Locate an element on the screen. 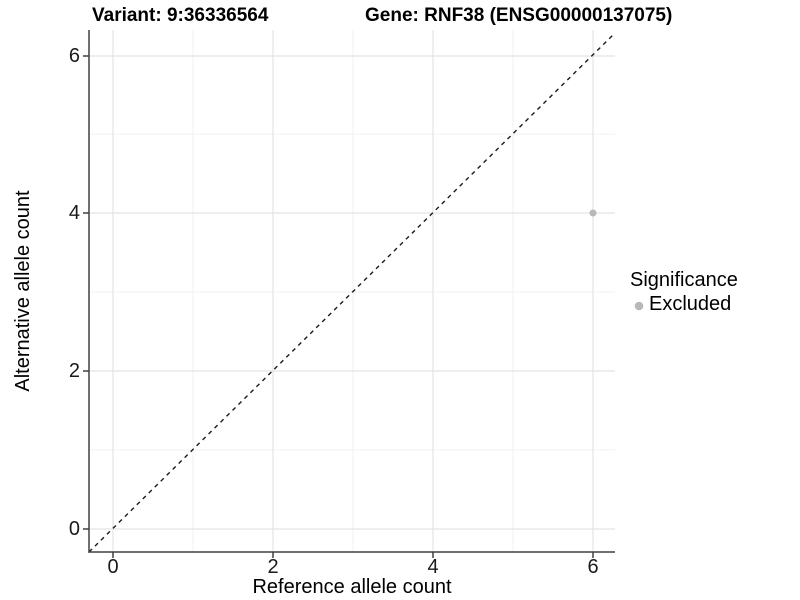 The width and height of the screenshot is (800, 600). gene-title: Gene: RNF38 (ENSG00000137075) is located at coordinates (519, 15).